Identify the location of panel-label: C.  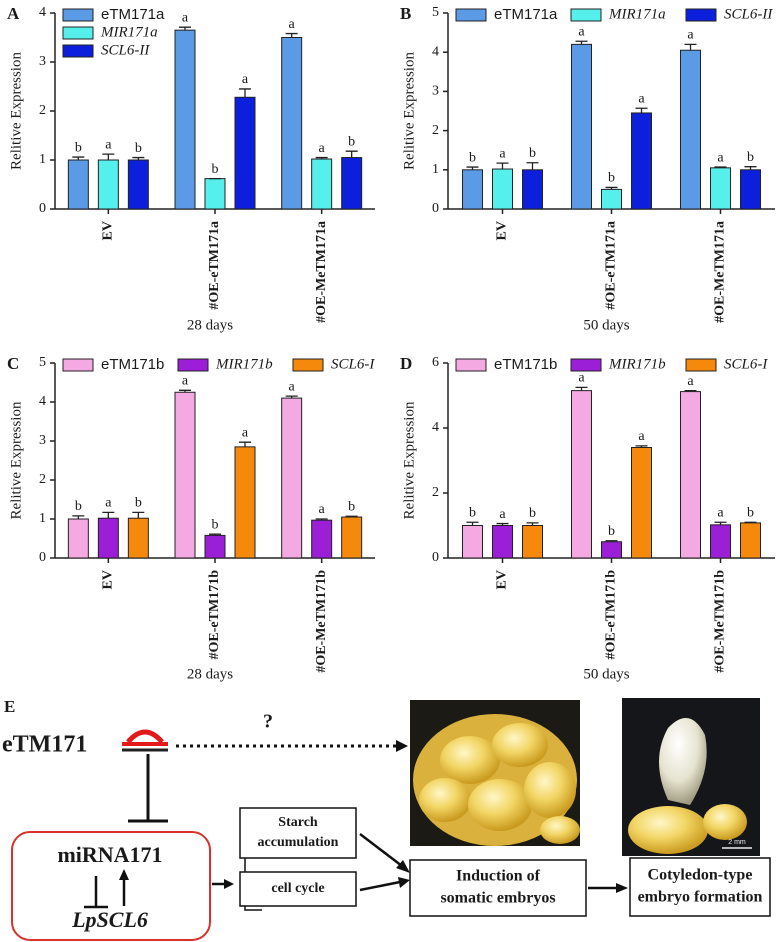
(13, 363).